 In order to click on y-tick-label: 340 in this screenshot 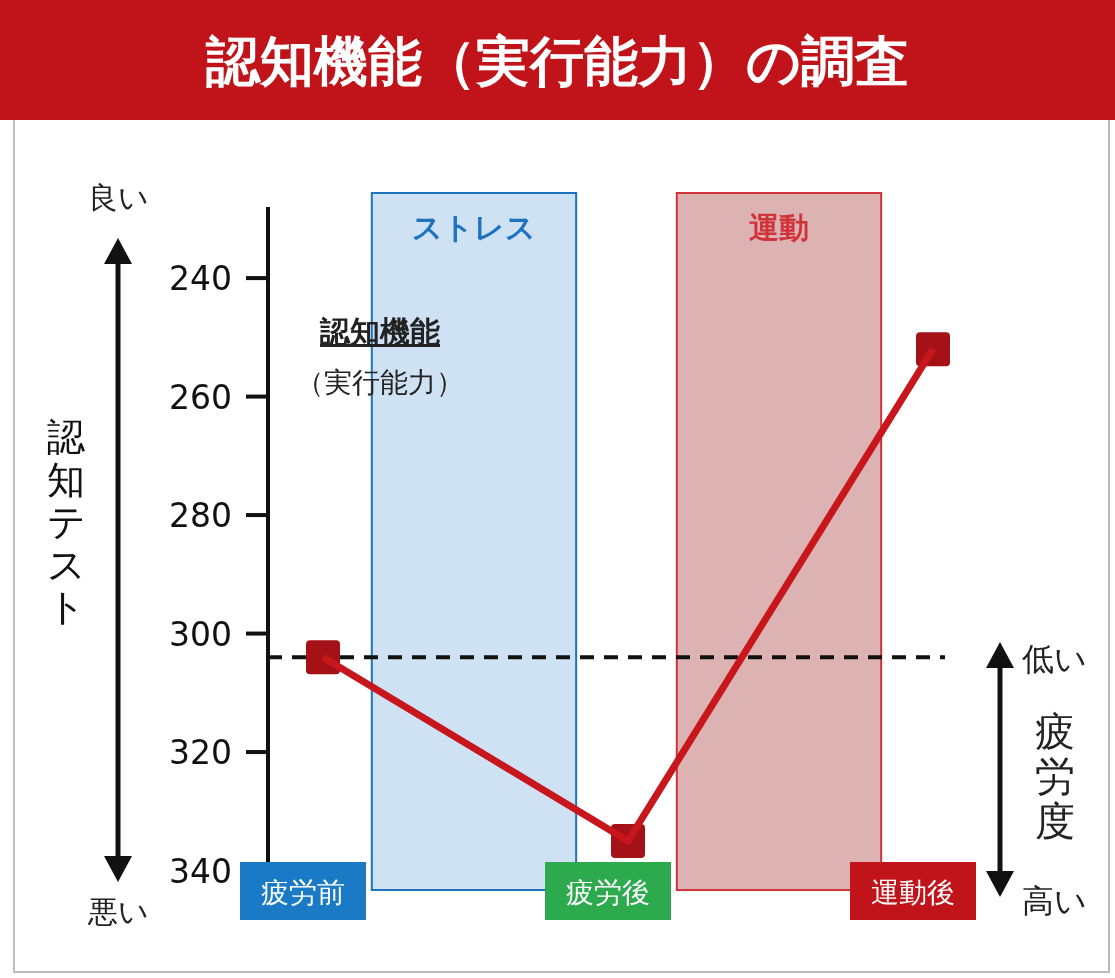, I will do `click(200, 871)`.